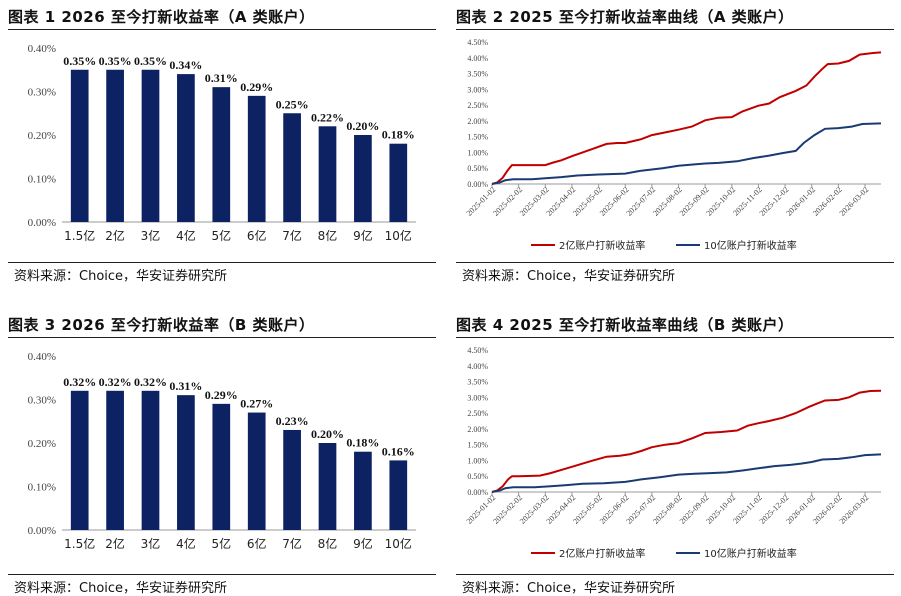  Describe the element at coordinates (625, 325) in the screenshot. I see `panel-title: 图表 4 2025 至今打新收益率曲线（B 类账户）` at that location.